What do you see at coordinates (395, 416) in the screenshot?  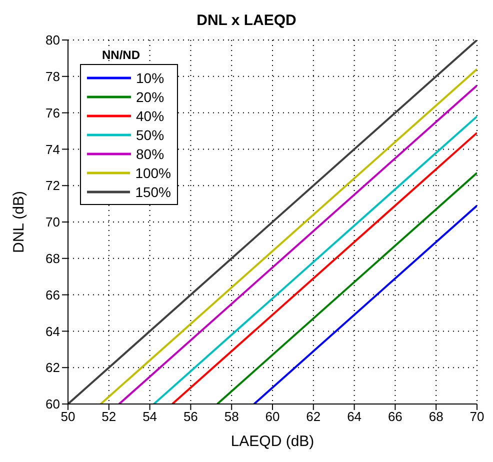 I see `x-tick-label: 66` at bounding box center [395, 416].